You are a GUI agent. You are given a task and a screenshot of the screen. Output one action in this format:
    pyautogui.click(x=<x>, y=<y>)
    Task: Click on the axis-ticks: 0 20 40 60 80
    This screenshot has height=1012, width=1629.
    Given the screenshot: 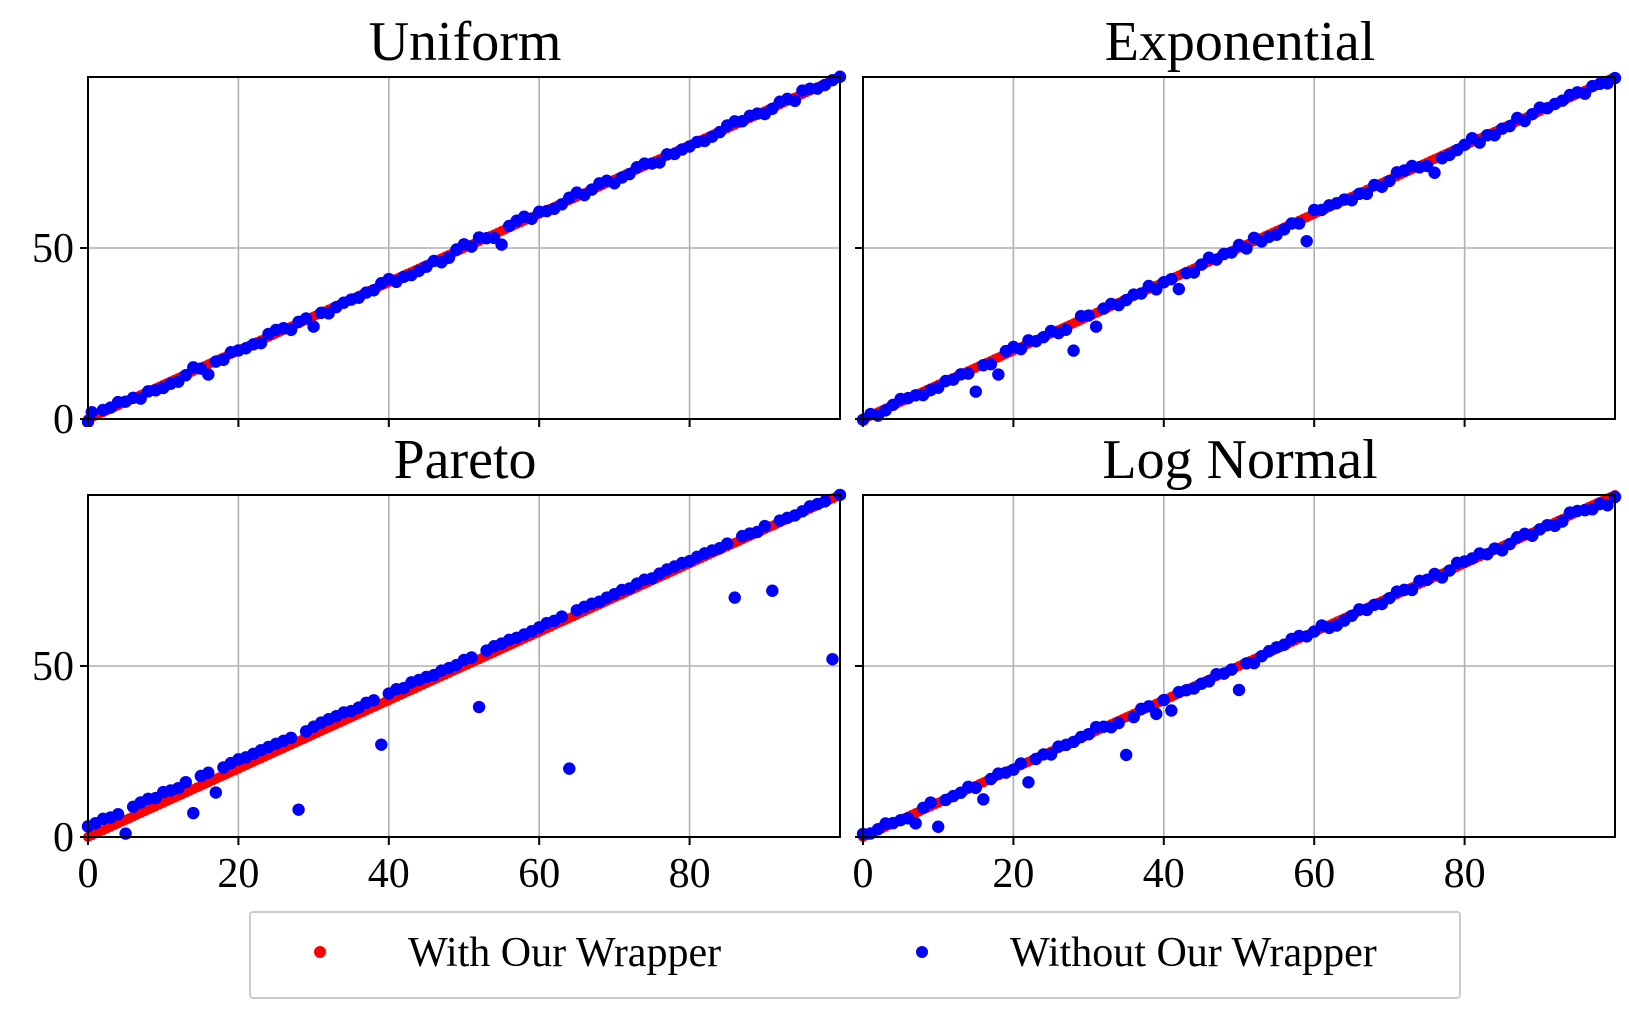 What is the action you would take?
    pyautogui.click(x=1169, y=781)
    